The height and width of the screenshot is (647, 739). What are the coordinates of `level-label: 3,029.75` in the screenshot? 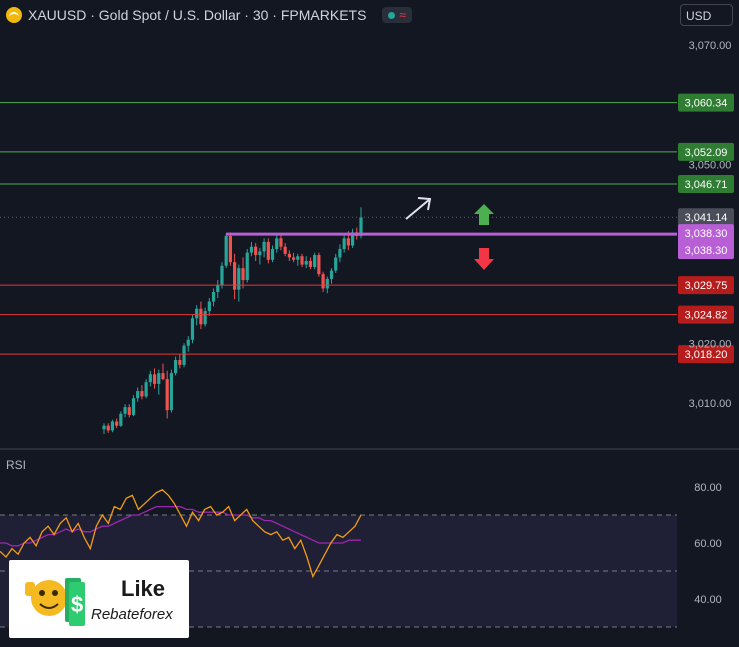 It's located at (706, 286).